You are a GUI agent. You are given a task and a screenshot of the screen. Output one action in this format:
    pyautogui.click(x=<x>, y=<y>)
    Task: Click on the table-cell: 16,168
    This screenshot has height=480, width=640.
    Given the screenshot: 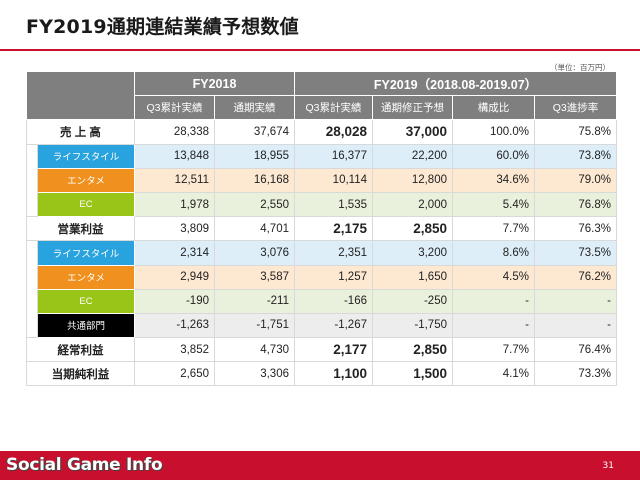 What is the action you would take?
    pyautogui.click(x=254, y=180)
    